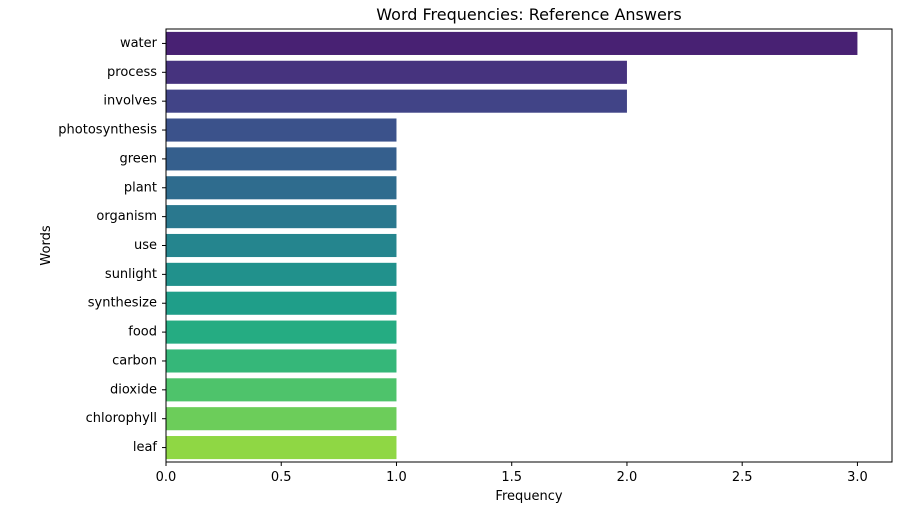 The height and width of the screenshot is (507, 921). What do you see at coordinates (142, 332) in the screenshot?
I see `y-tick-label: food` at bounding box center [142, 332].